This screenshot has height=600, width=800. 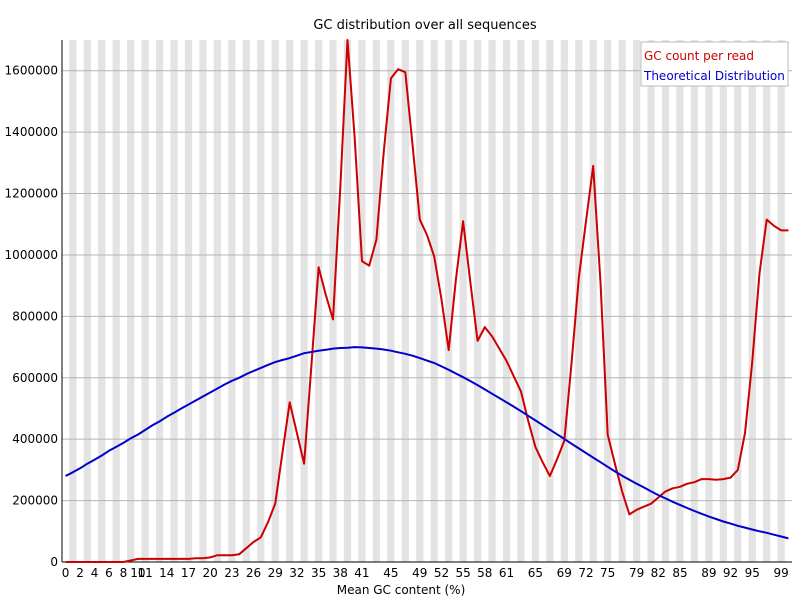 What do you see at coordinates (31, 71) in the screenshot?
I see `y-tick-label: 1600000` at bounding box center [31, 71].